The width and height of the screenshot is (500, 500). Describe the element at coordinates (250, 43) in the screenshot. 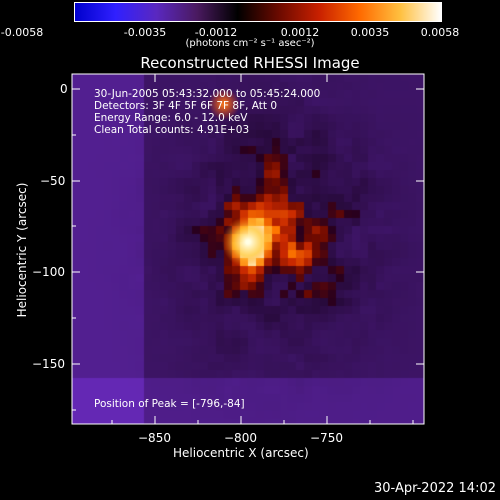

I see `colorbar-units: (photons cm⁻² s⁻¹ asec⁻²)` at that location.